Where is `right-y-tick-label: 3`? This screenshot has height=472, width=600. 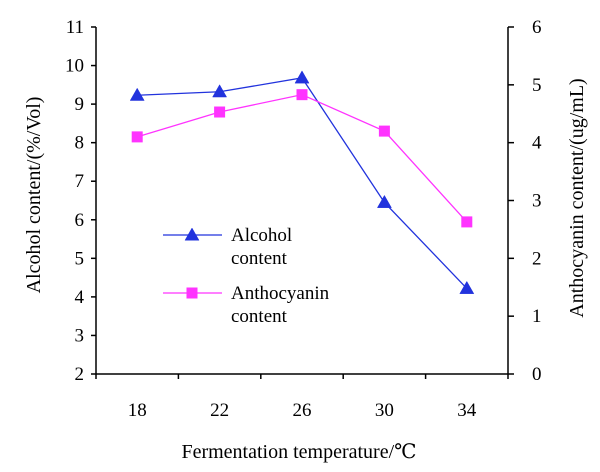
right-y-tick-label: 3 is located at coordinates (537, 201).